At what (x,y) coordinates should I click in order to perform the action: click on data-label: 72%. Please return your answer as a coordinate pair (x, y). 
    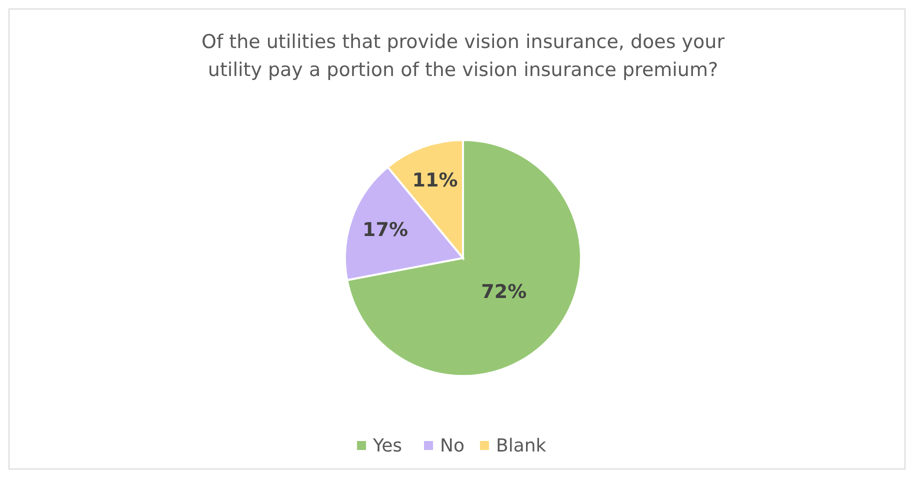
    Looking at the image, I should click on (504, 291).